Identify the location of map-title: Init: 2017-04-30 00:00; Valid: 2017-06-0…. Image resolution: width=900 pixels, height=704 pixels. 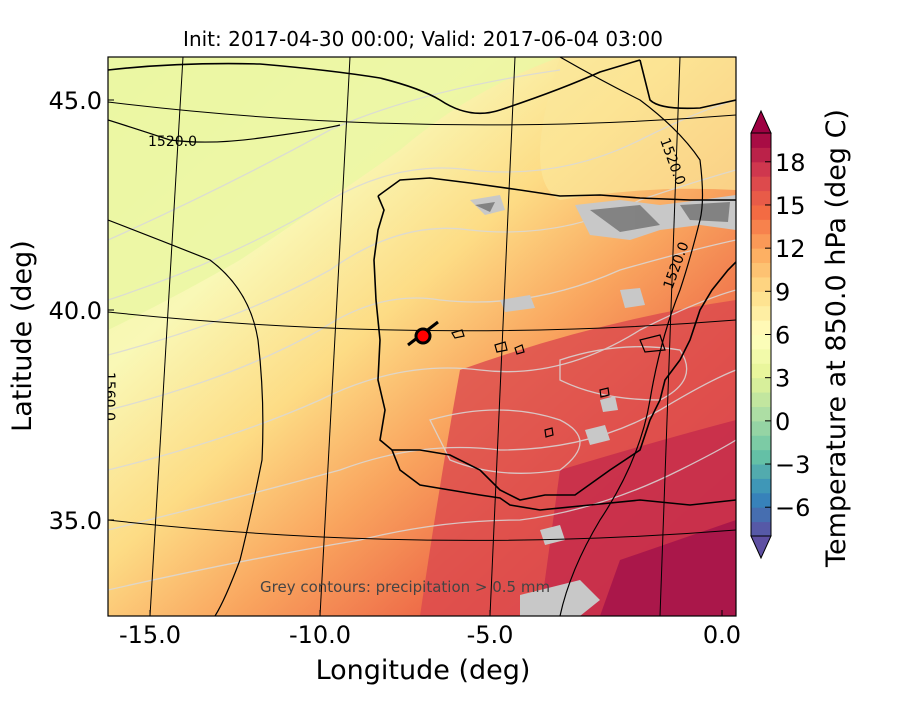
(423, 39).